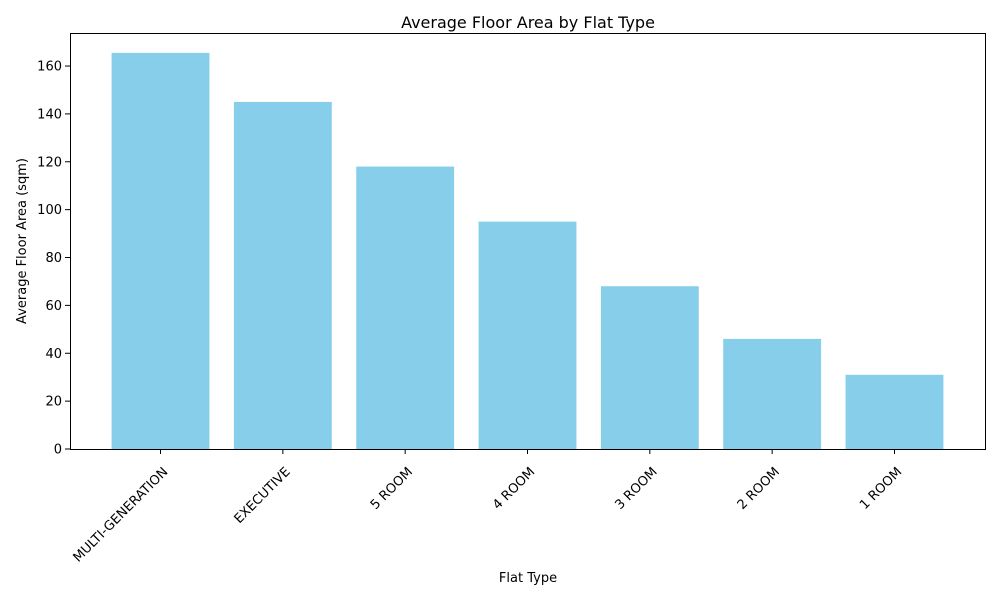 The width and height of the screenshot is (1000, 604). Describe the element at coordinates (53, 306) in the screenshot. I see `y-tick-label: 60` at that location.